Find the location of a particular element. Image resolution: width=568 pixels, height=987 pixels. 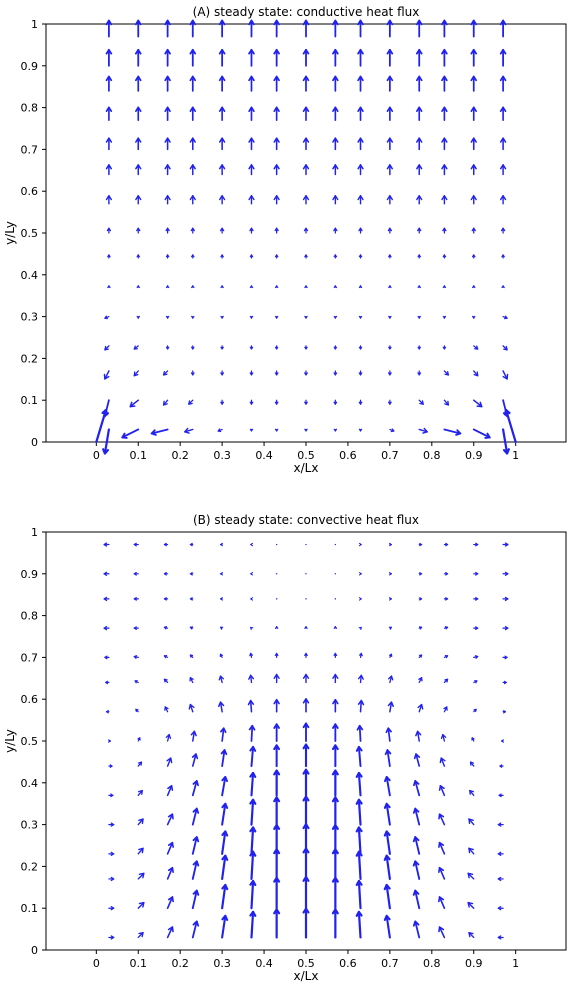

y-tick-label: 0 is located at coordinates (34, 442).